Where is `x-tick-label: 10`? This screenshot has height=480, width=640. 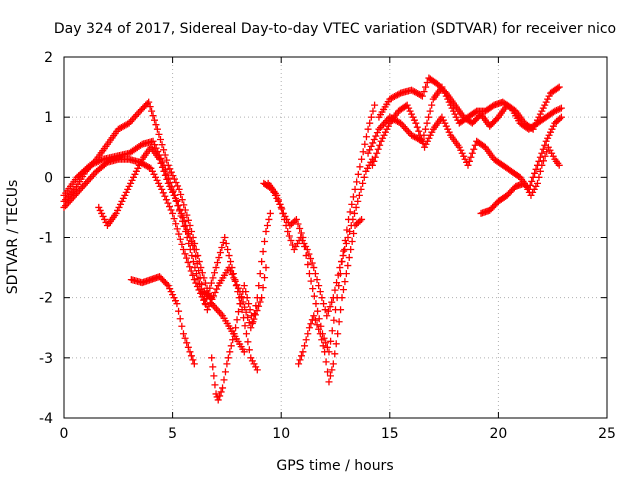
x-tick-label: 10 is located at coordinates (281, 434).